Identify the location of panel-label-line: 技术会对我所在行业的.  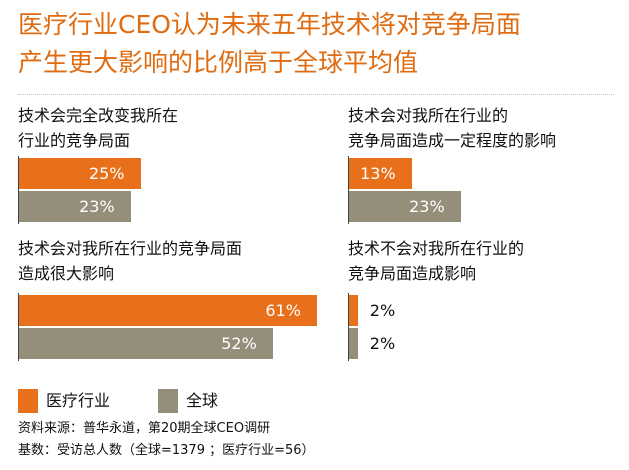
(428, 115).